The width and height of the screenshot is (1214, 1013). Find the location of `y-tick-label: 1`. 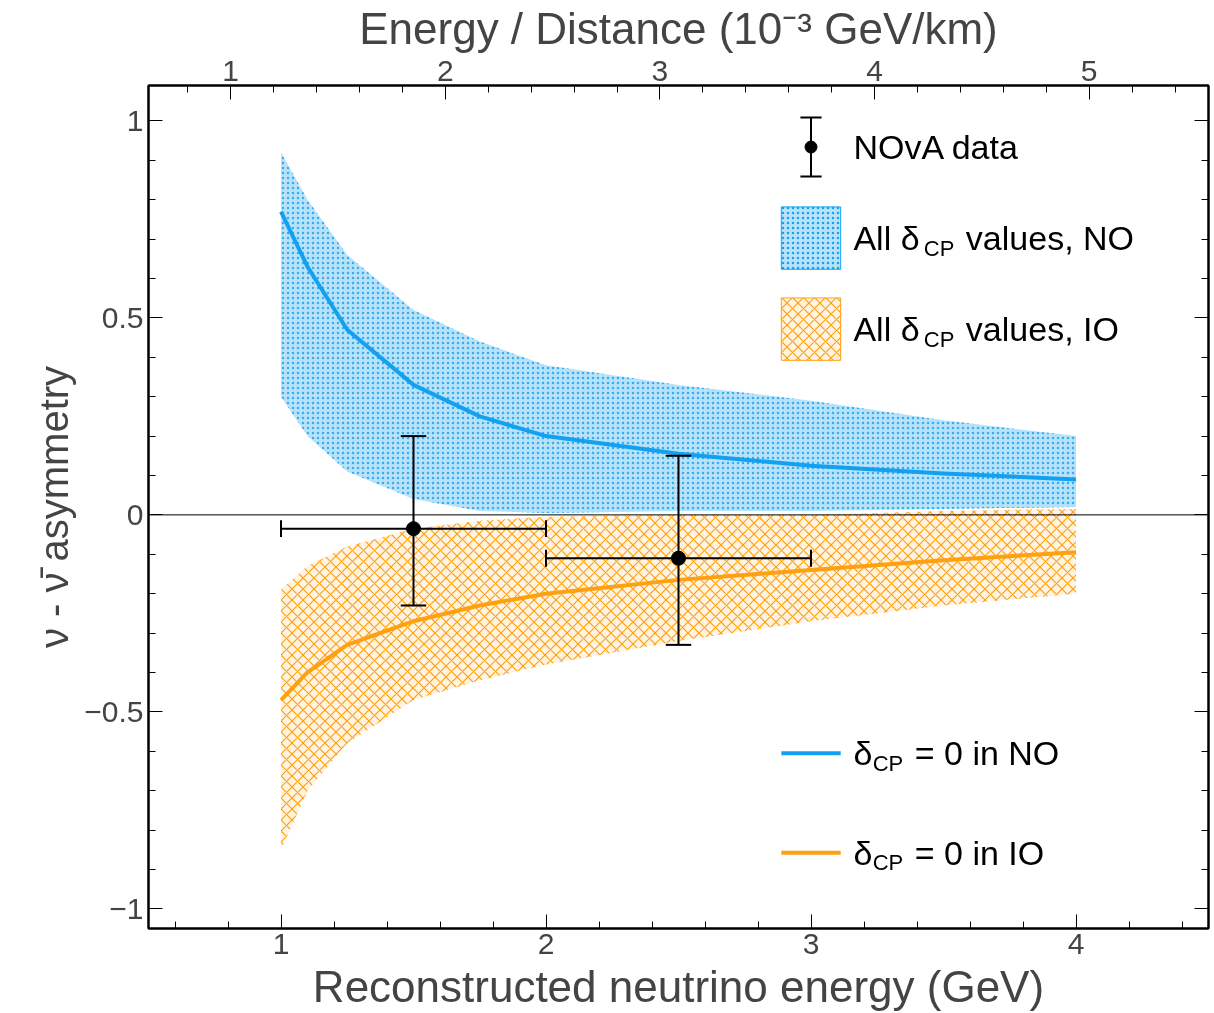

y-tick-label: 1 is located at coordinates (135, 120).